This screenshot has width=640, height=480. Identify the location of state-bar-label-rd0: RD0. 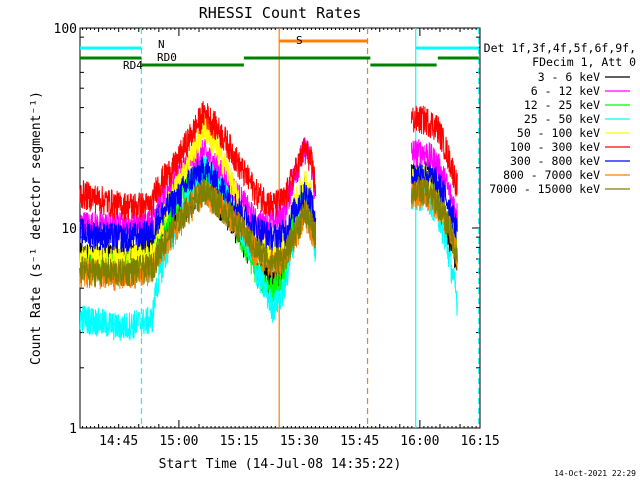
(167, 57).